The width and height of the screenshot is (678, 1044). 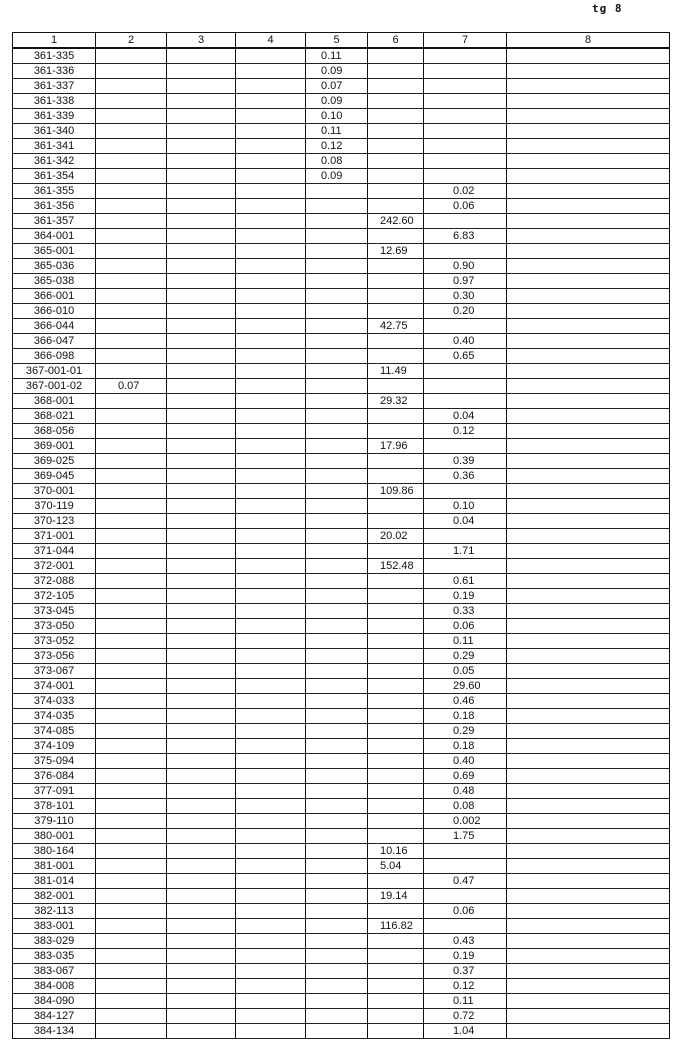 I want to click on column-header-7: 7, so click(x=465, y=40).